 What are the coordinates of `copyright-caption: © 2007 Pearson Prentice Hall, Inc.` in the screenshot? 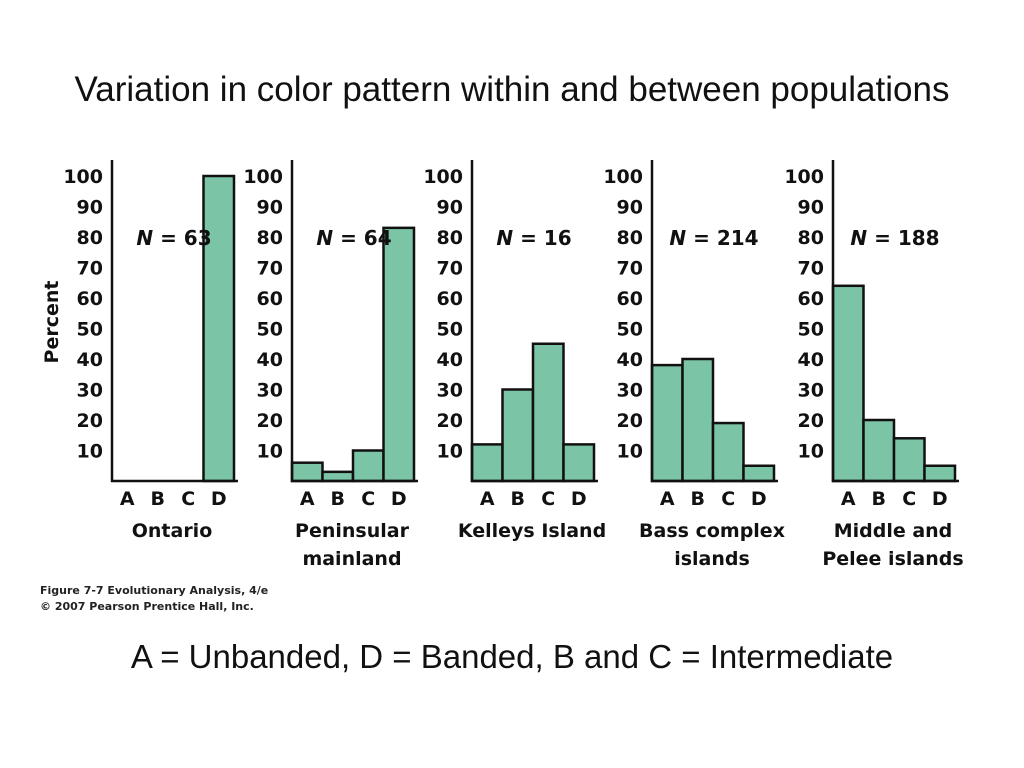 It's located at (147, 606).